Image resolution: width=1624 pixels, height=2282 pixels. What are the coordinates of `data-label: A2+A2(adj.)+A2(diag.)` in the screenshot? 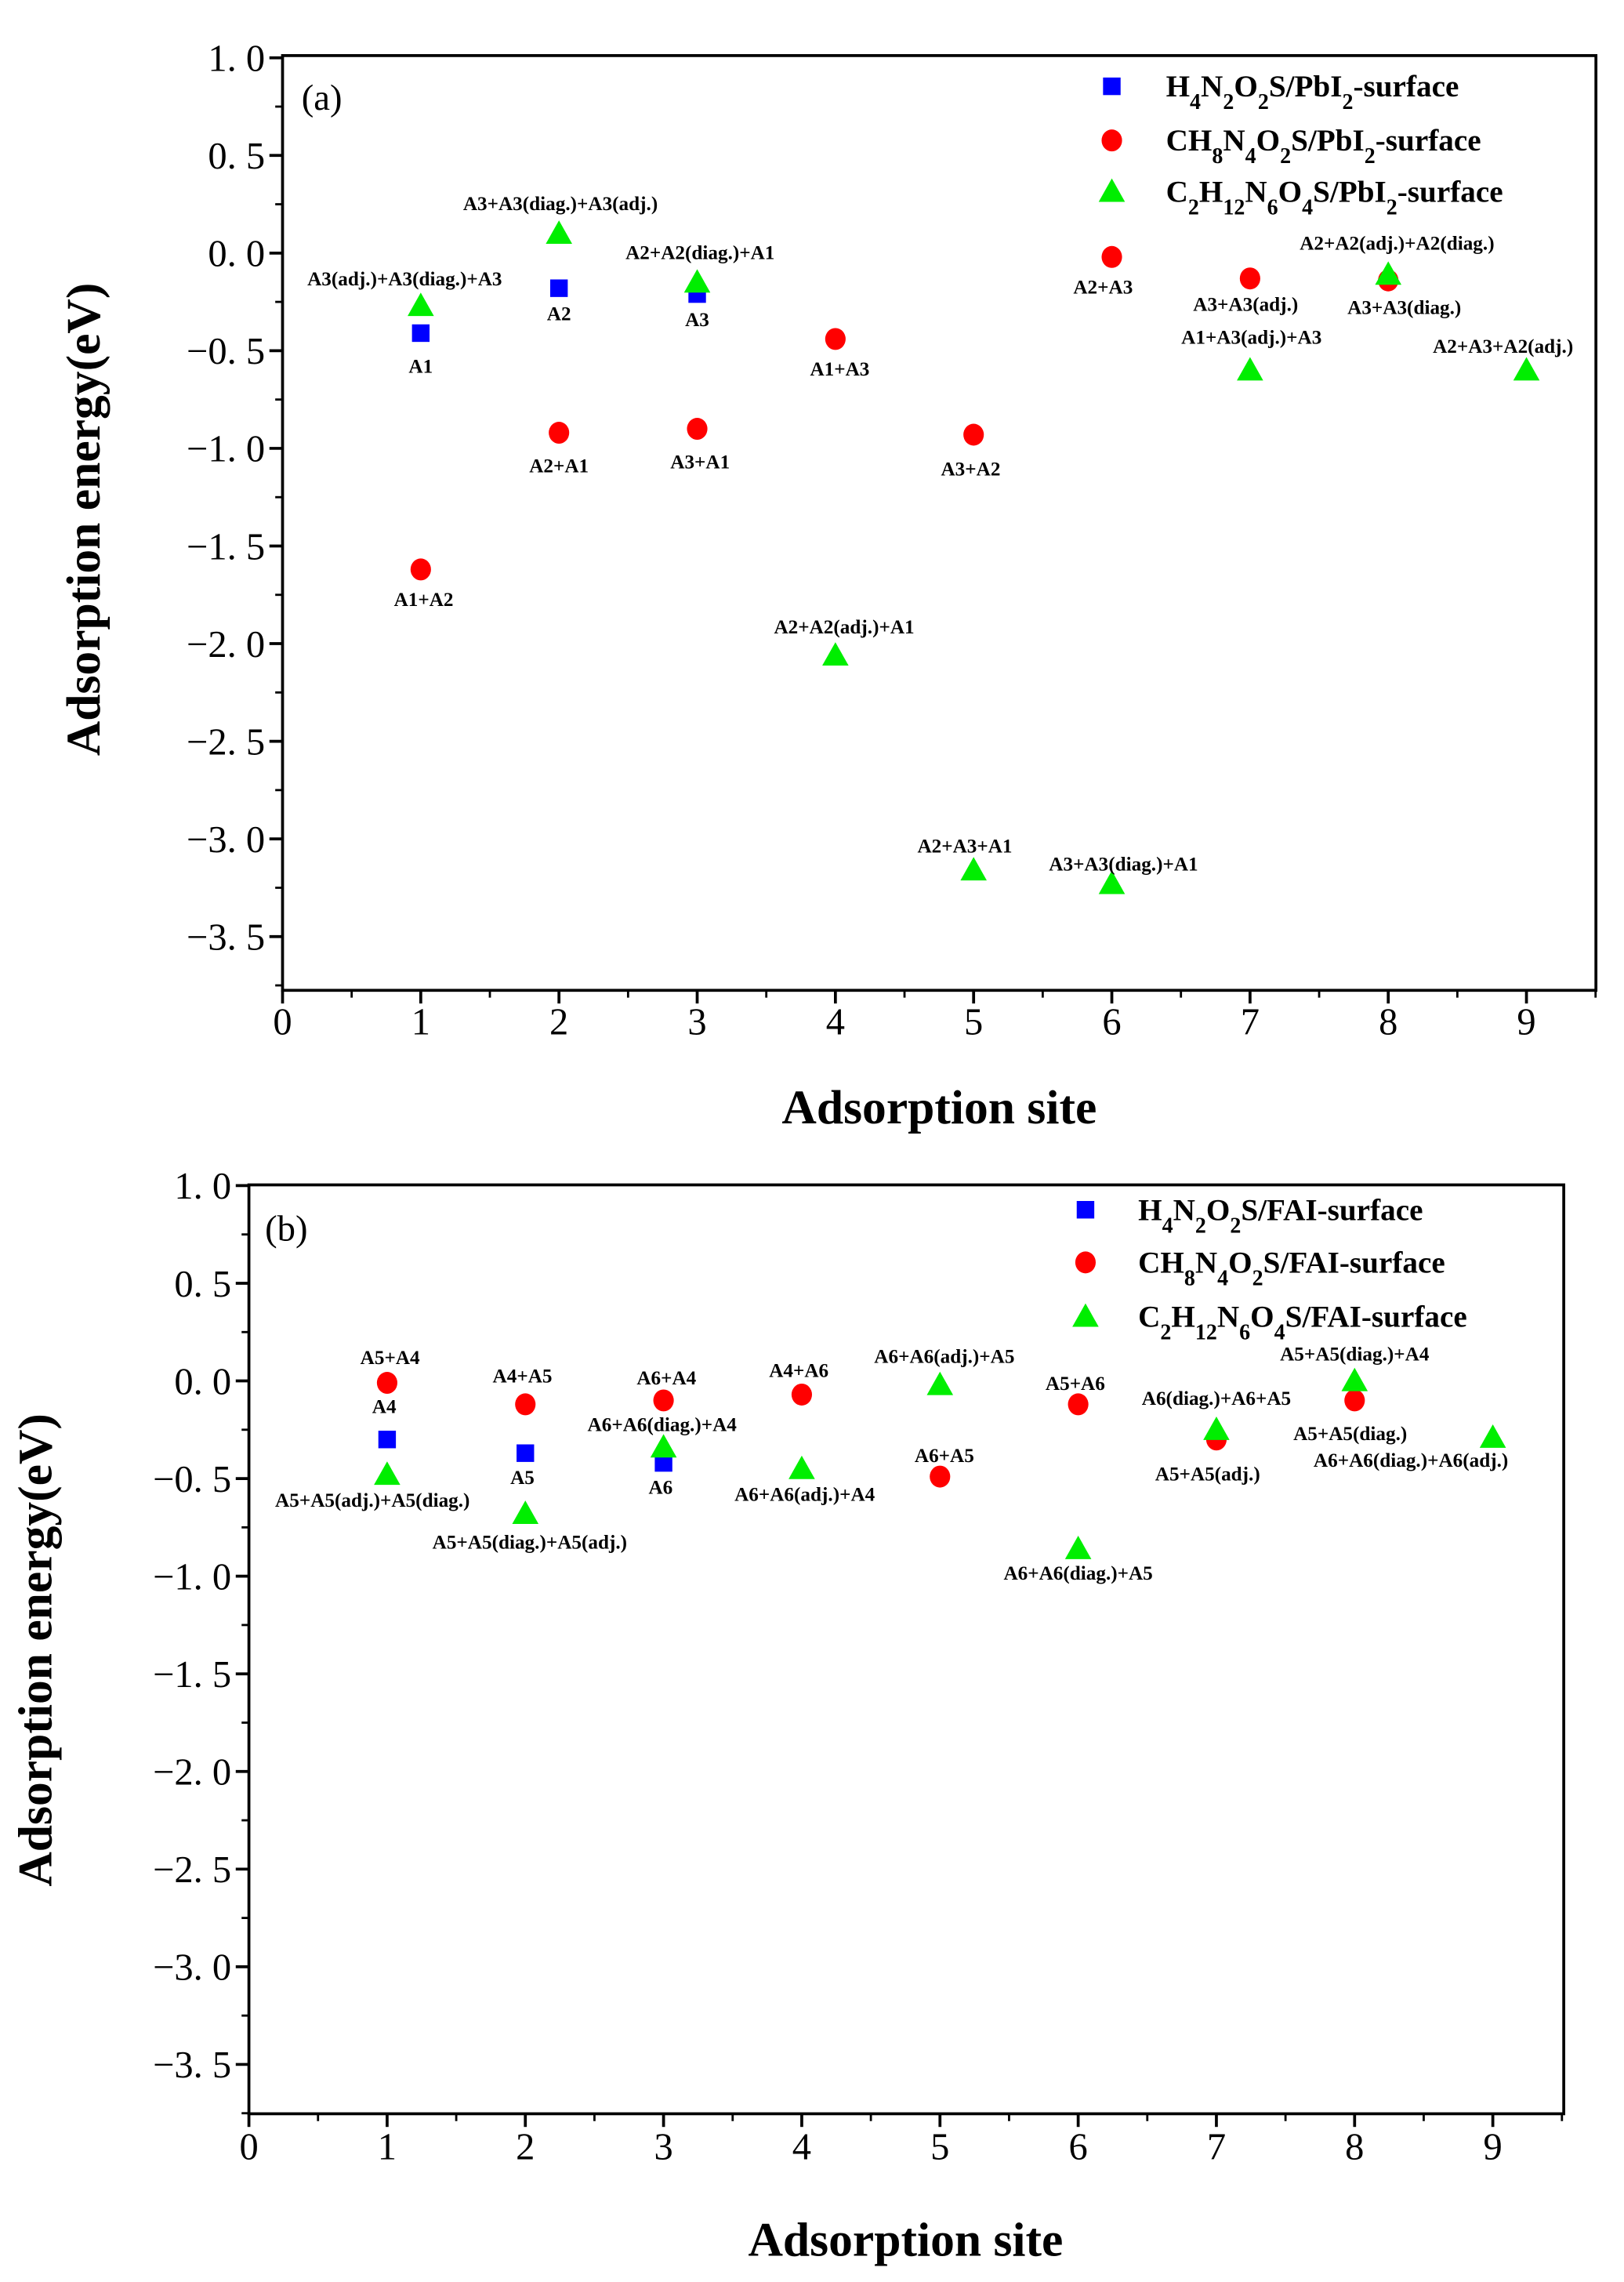 It's located at (1397, 245).